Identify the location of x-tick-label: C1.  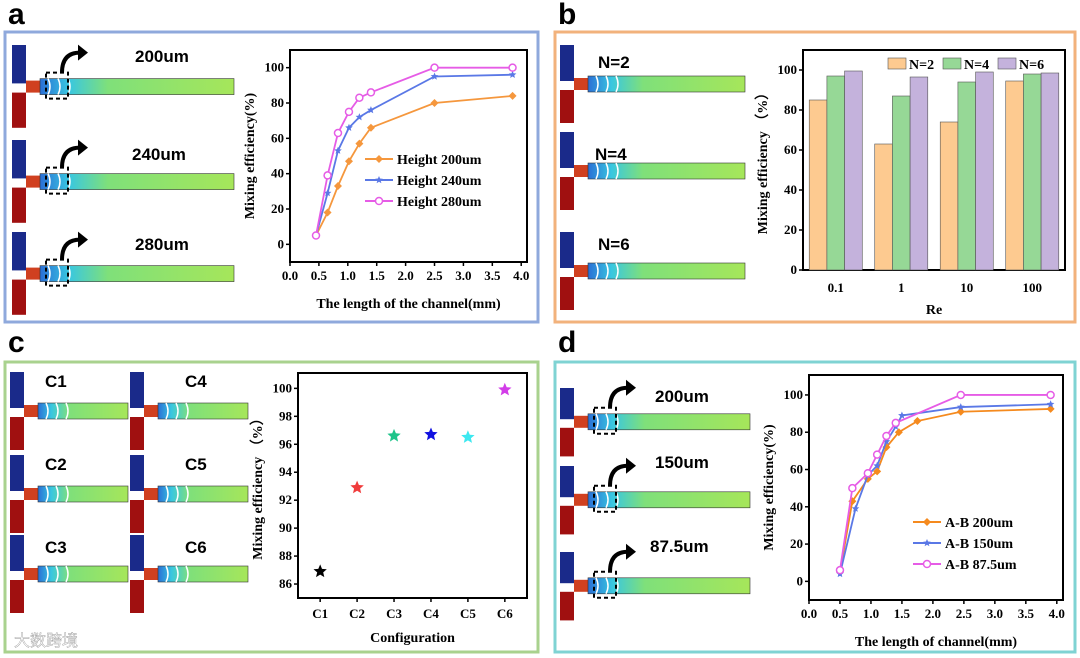
(320, 613).